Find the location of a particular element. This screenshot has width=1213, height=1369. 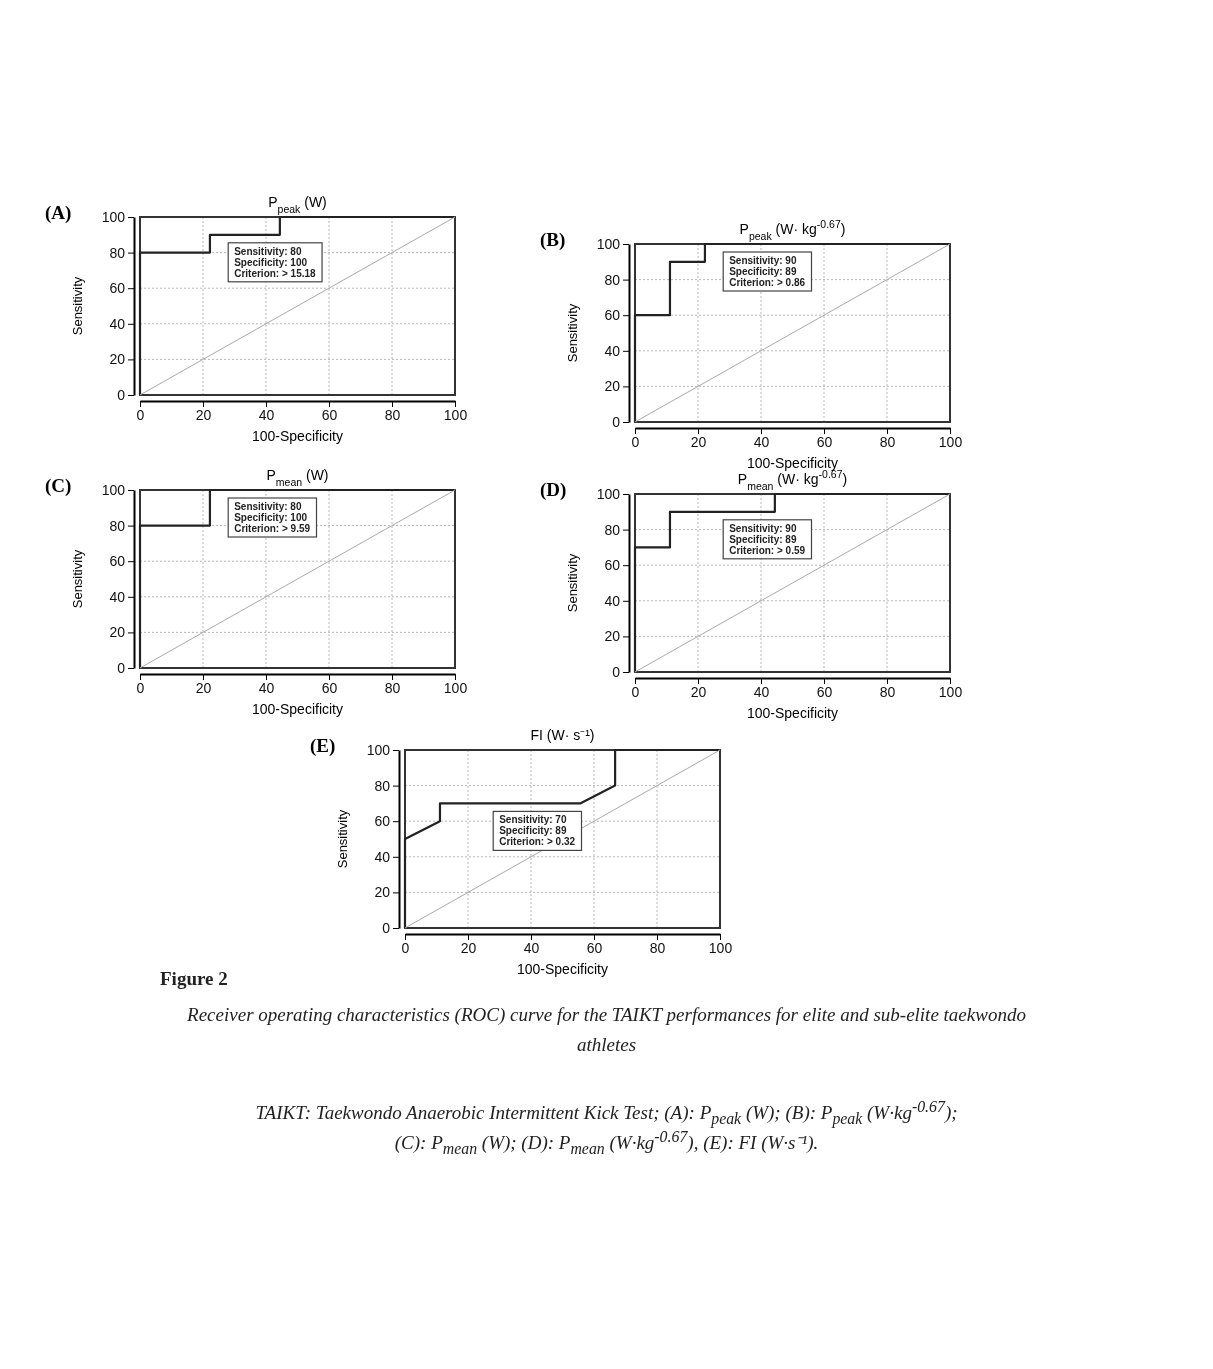

text: (E) is located at coordinates (323, 746).